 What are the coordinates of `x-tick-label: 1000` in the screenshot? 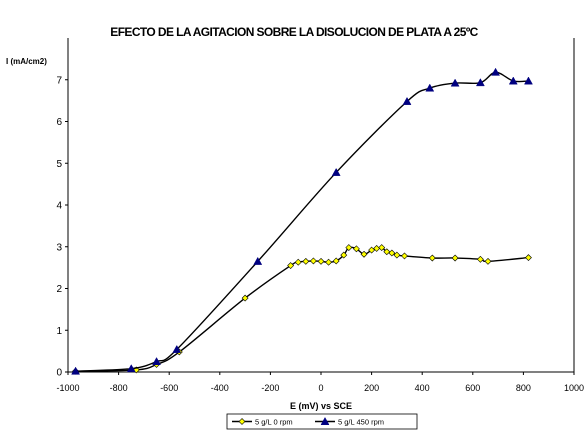 It's located at (574, 388).